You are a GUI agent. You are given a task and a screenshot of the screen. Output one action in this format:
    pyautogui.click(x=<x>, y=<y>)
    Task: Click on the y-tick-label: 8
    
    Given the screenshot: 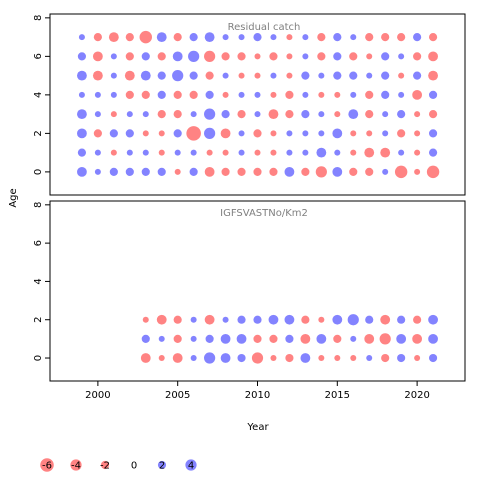 What is the action you would take?
    pyautogui.click(x=38, y=205)
    